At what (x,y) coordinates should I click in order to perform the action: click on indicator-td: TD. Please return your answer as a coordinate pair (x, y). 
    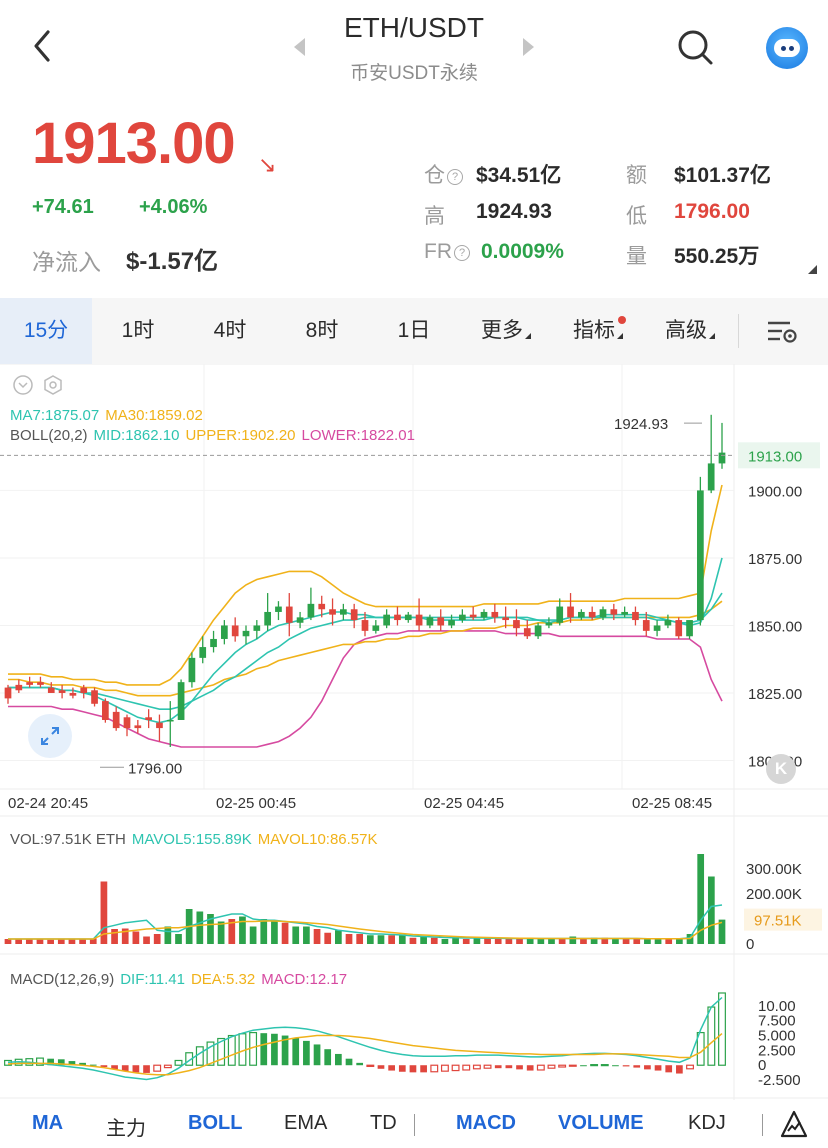
    Looking at the image, I should click on (383, 1123).